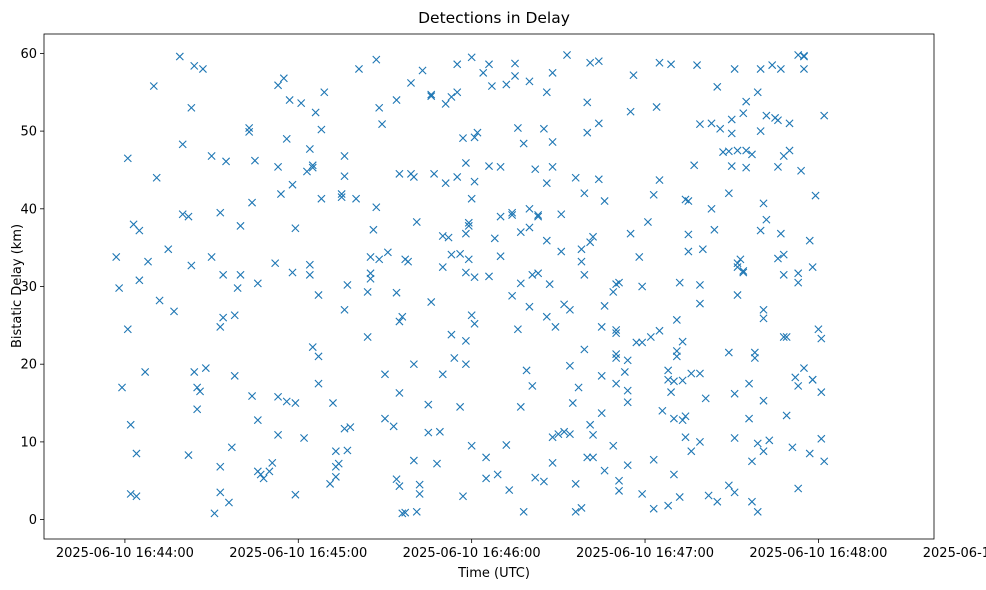 The height and width of the screenshot is (590, 986). Describe the element at coordinates (818, 553) in the screenshot. I see `x-tick-label: 2025-06-10 16:48:00` at that location.